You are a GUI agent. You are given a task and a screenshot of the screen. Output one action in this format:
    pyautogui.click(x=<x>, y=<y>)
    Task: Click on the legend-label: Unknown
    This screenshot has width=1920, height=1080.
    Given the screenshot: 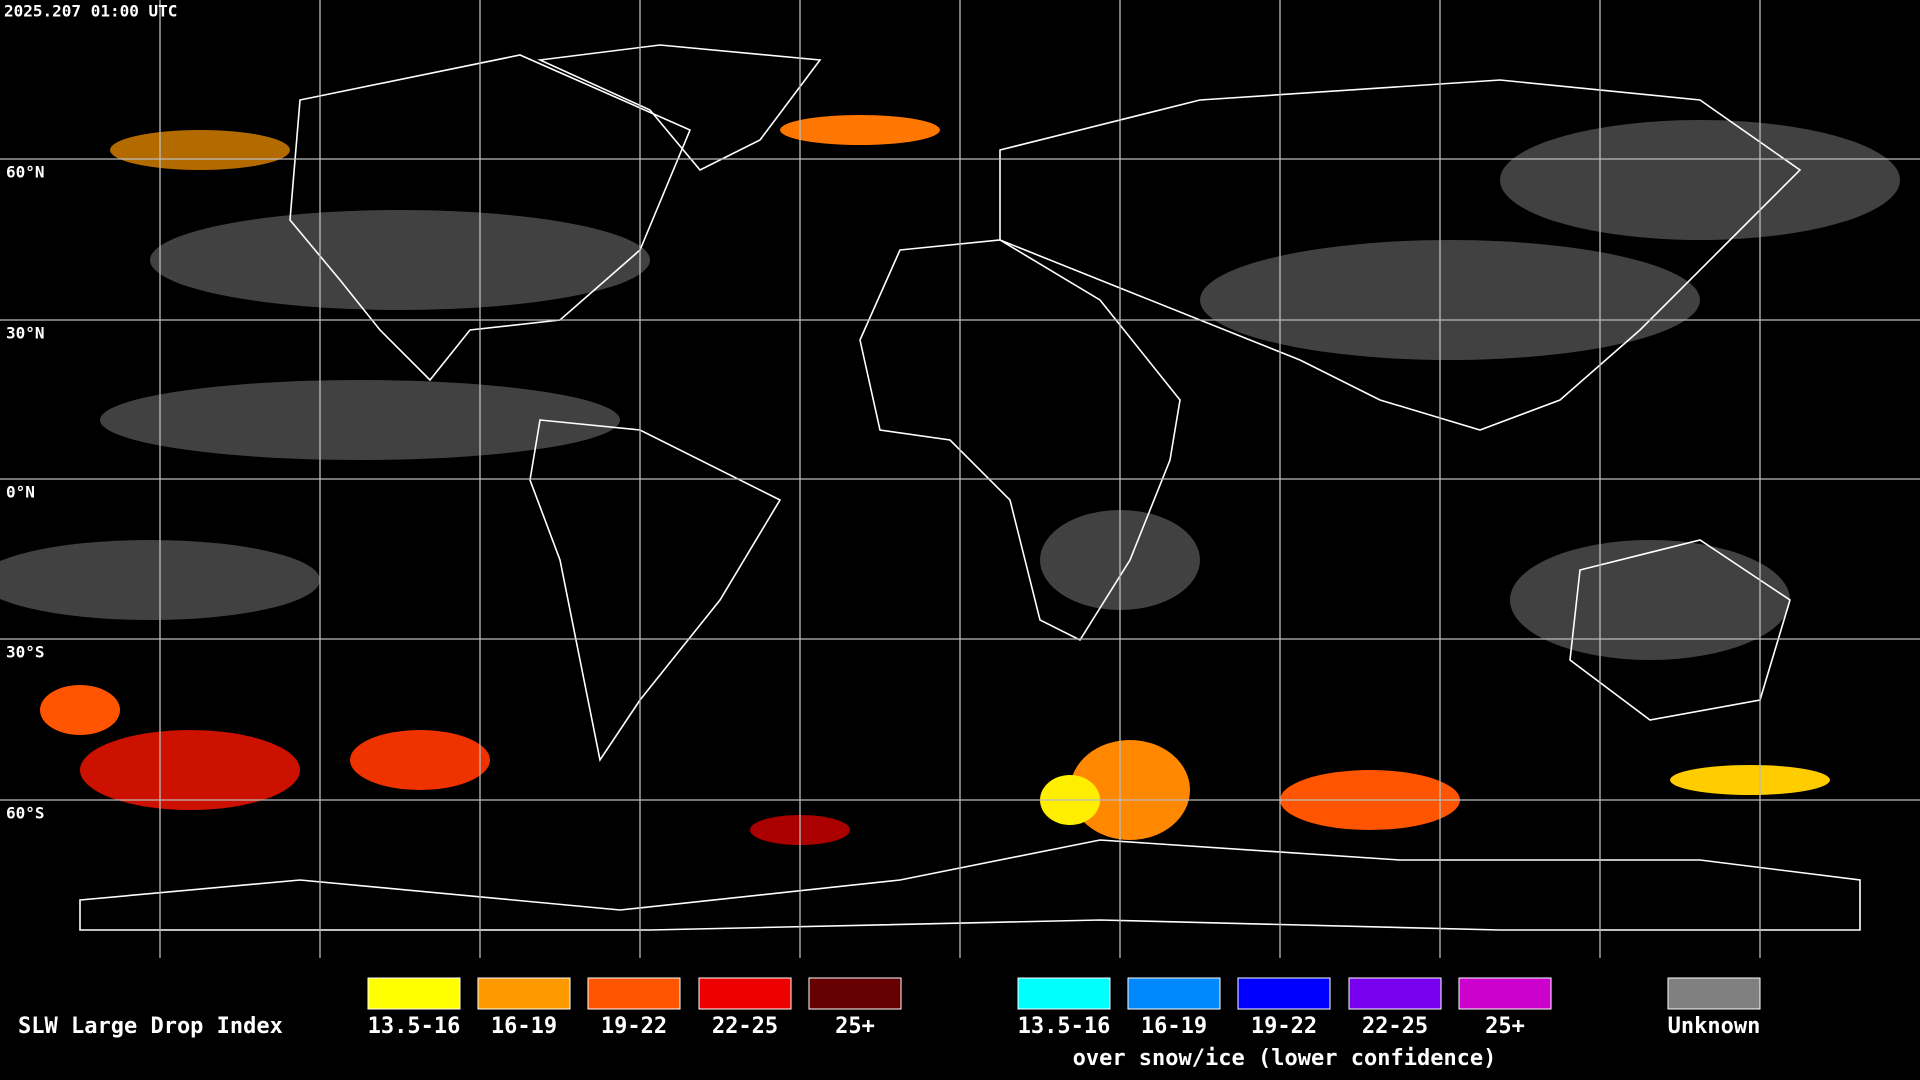 What is the action you would take?
    pyautogui.click(x=1714, y=1026)
    